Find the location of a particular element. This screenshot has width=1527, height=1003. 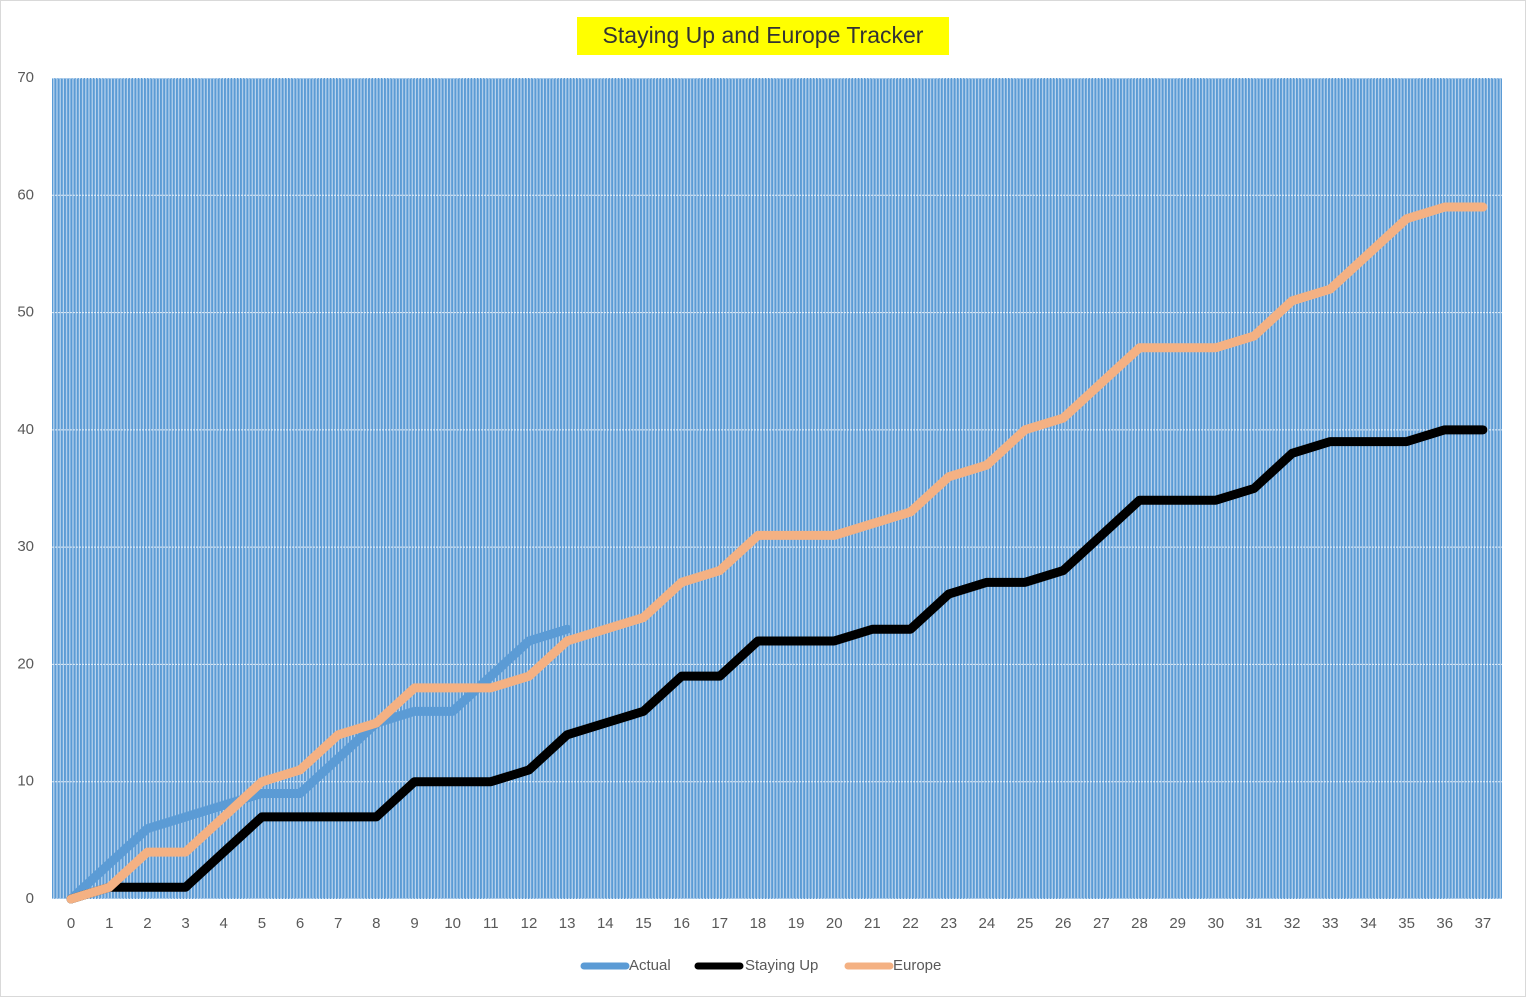

x-tick-label: 29 is located at coordinates (1177, 923).